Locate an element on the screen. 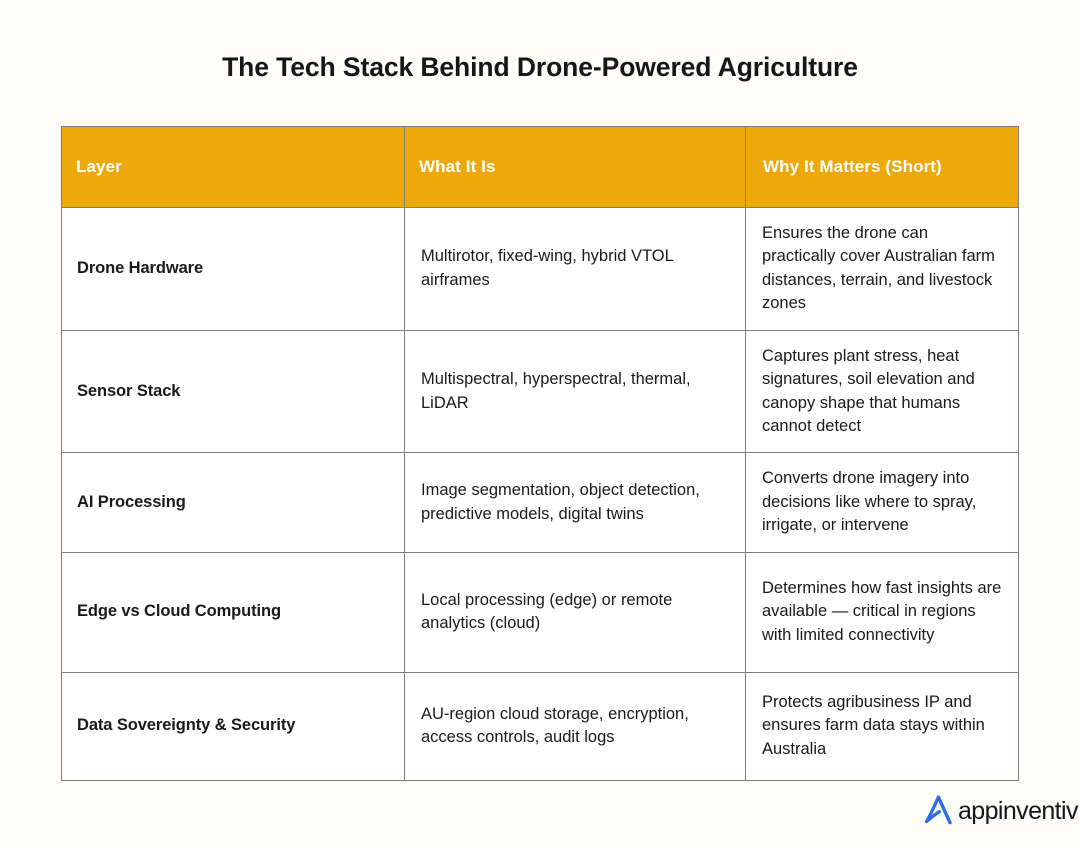  table-header: Layer What It Is Why It Matters (Short) is located at coordinates (540, 167).